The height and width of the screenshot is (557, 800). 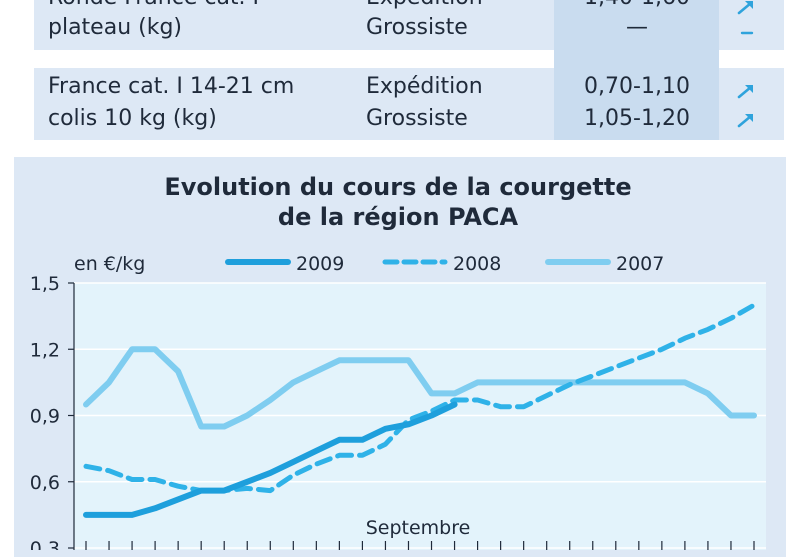 I want to click on chart-title-line1: Evolution du cours de la courgette, so click(x=397, y=187).